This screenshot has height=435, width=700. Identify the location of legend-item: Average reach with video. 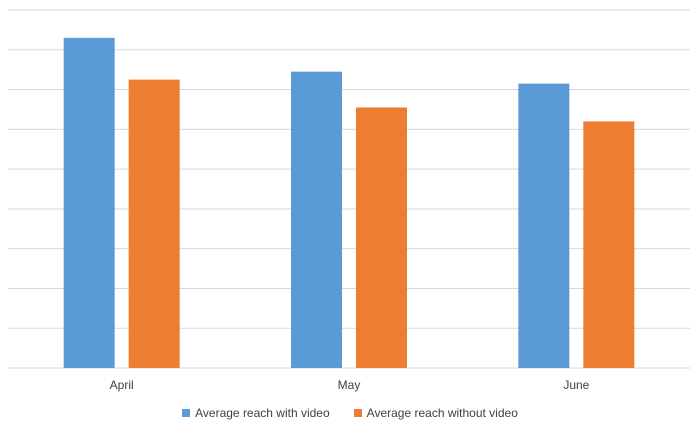
(256, 413).